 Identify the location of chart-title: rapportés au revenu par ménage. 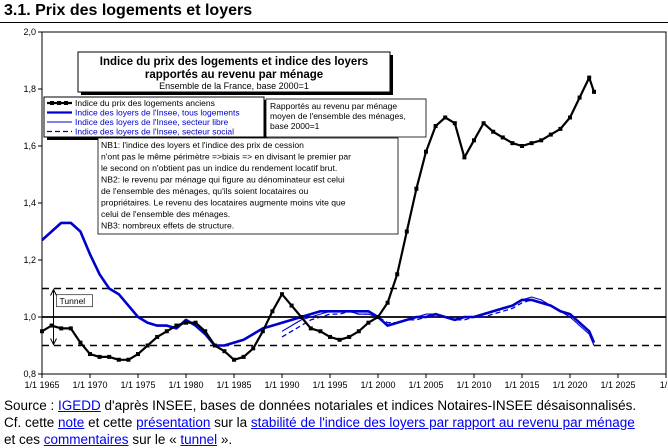
(234, 75).